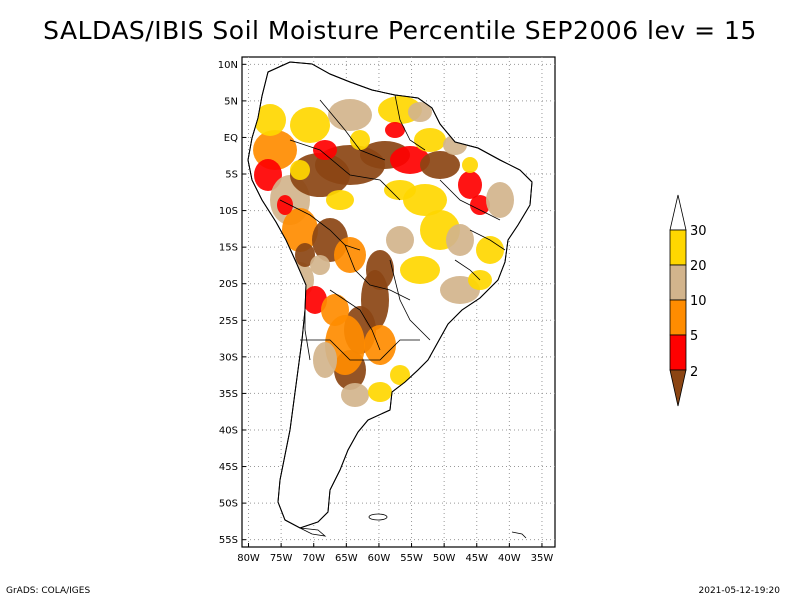  Describe the element at coordinates (228, 357) in the screenshot. I see `lat-tick-label: 30S` at that location.